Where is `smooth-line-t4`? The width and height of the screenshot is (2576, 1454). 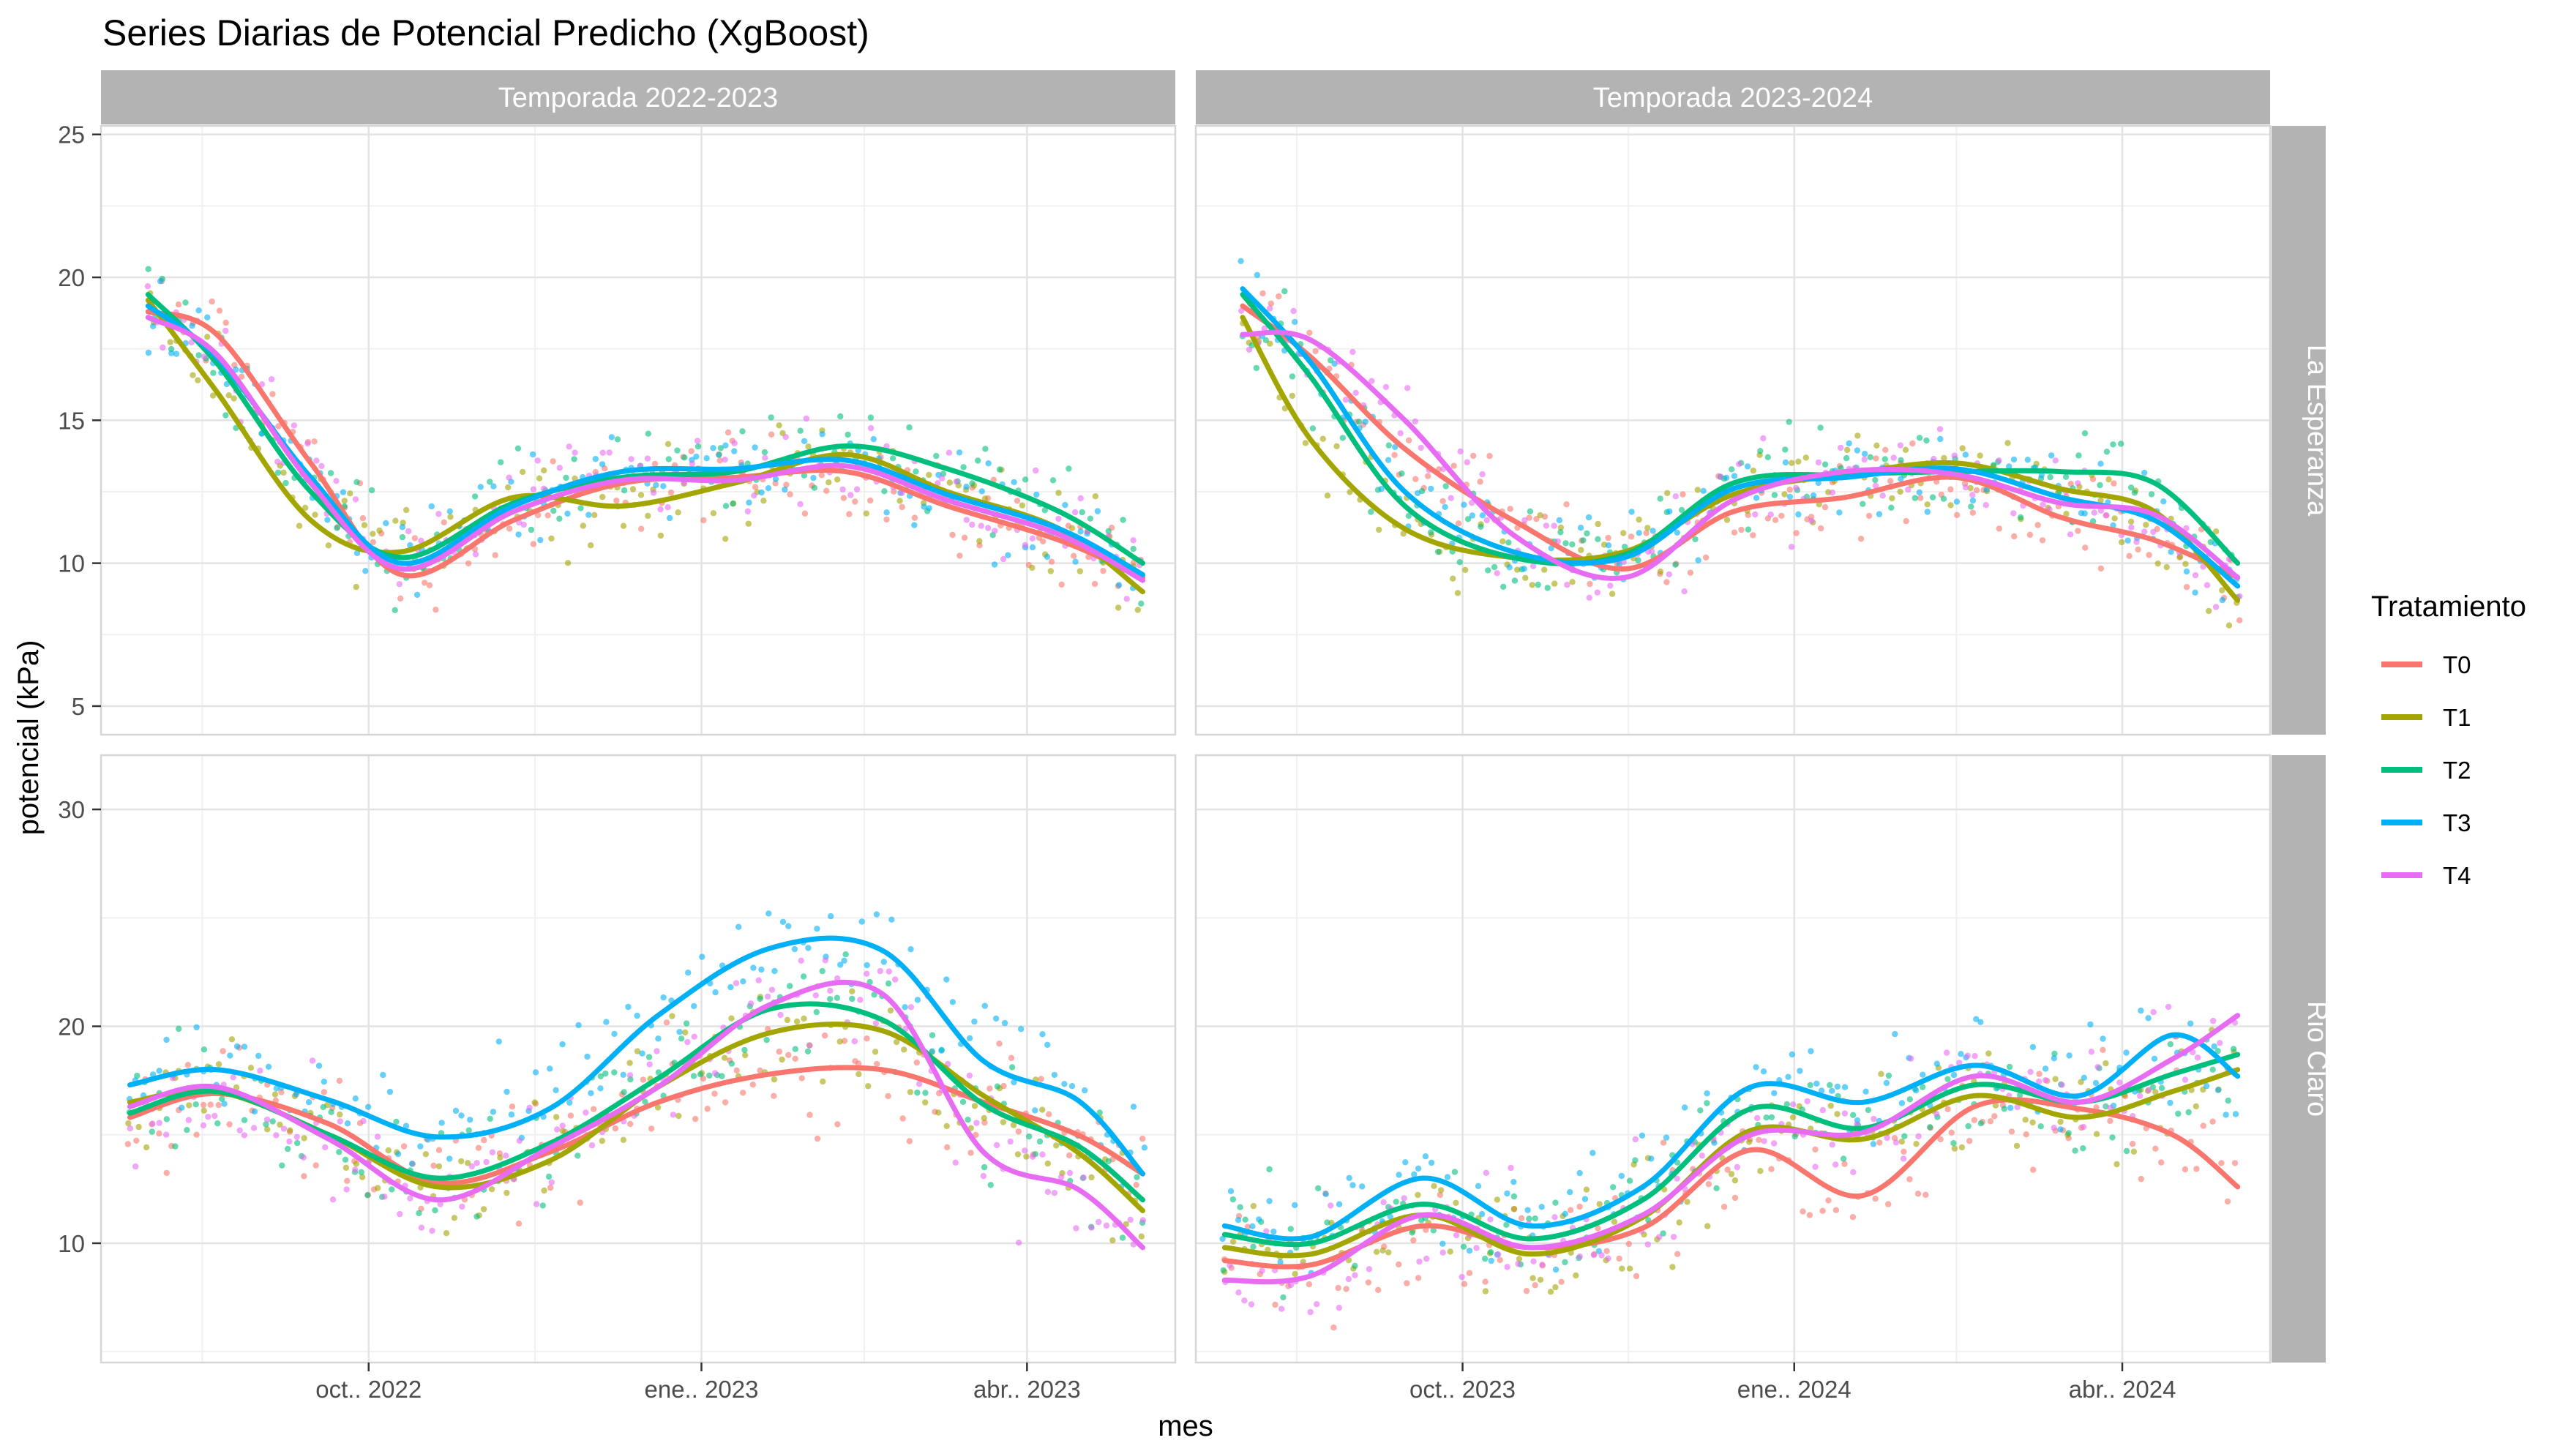
smooth-line-t4 is located at coordinates (1740, 455).